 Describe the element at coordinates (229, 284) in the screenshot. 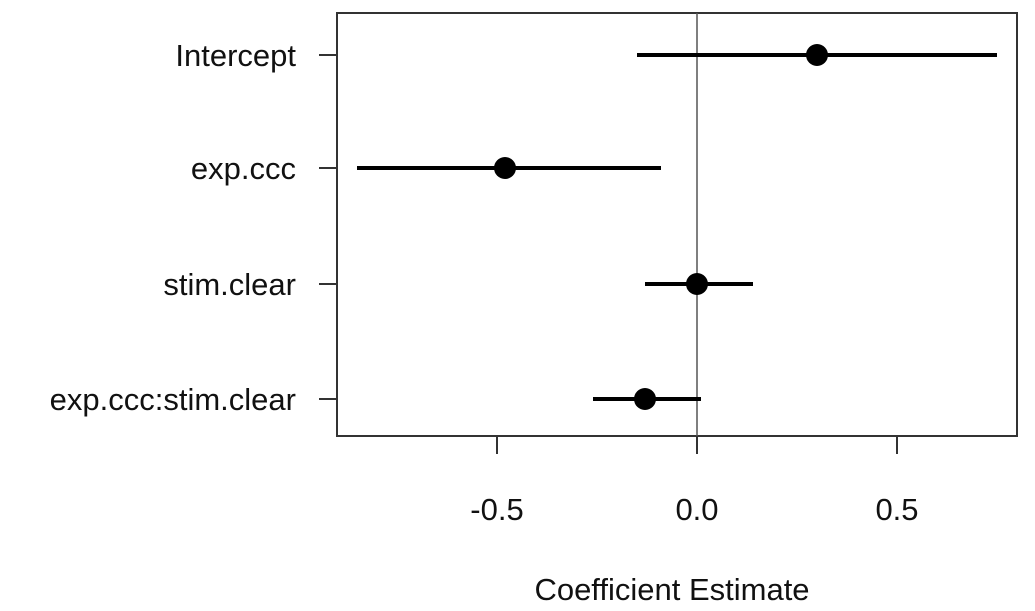

I see `label-stim-clear: stim.clear` at that location.